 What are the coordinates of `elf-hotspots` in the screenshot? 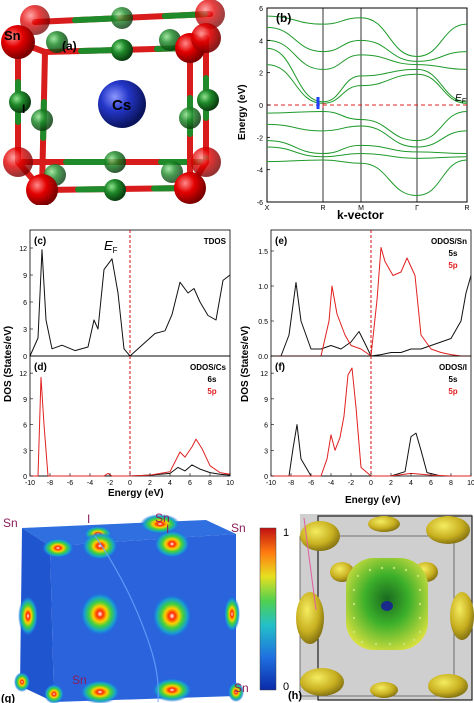 It's located at (129, 608).